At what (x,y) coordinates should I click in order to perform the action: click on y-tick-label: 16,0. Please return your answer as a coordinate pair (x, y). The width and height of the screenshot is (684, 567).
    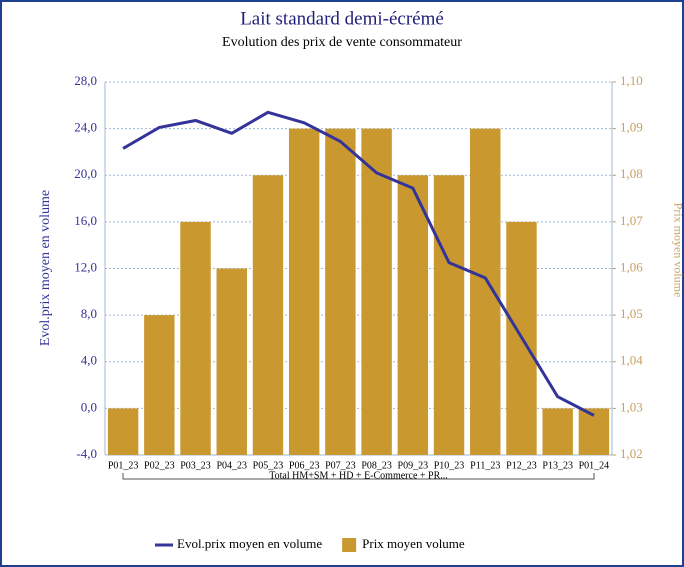
    Looking at the image, I should click on (85, 220).